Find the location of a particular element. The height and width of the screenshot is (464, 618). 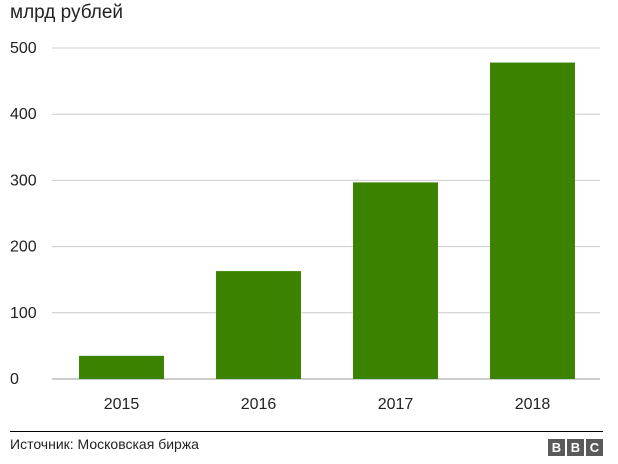

footer-divider is located at coordinates (306, 431).